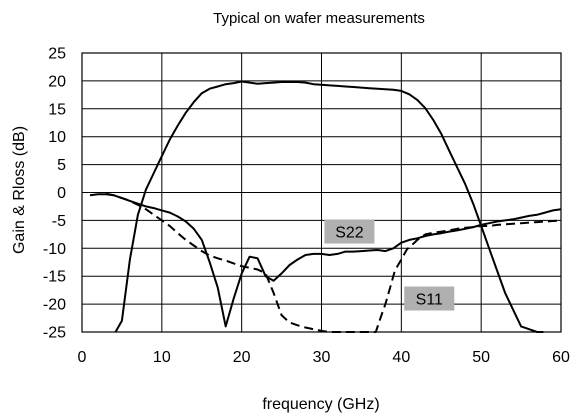 Image resolution: width=579 pixels, height=418 pixels. What do you see at coordinates (54, 277) in the screenshot?
I see `y-tick-label: -15` at bounding box center [54, 277].